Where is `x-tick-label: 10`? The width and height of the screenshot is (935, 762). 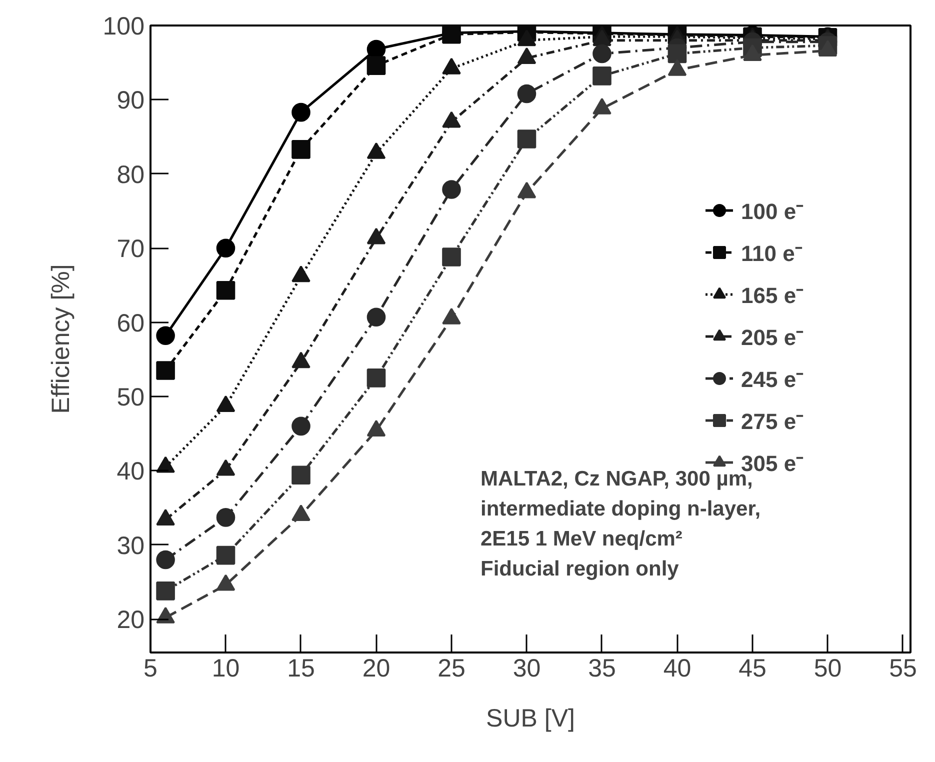 x-tick-label: 10 is located at coordinates (226, 668).